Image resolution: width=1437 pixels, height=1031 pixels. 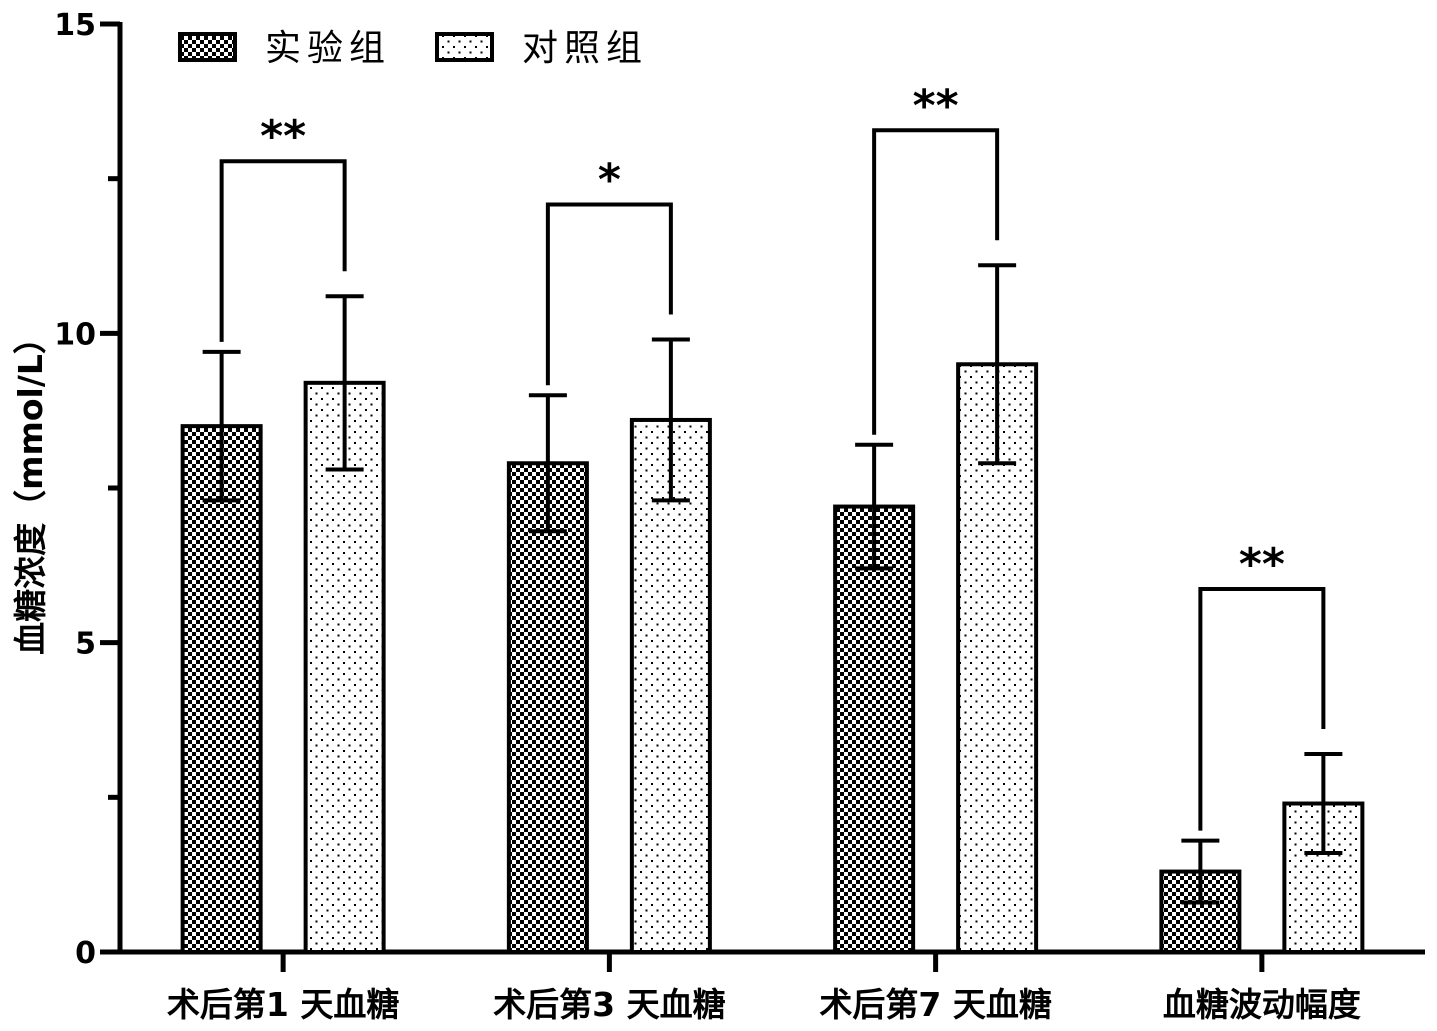 What do you see at coordinates (328, 48) in the screenshot?
I see `legend-label-series-1: 实验组` at bounding box center [328, 48].